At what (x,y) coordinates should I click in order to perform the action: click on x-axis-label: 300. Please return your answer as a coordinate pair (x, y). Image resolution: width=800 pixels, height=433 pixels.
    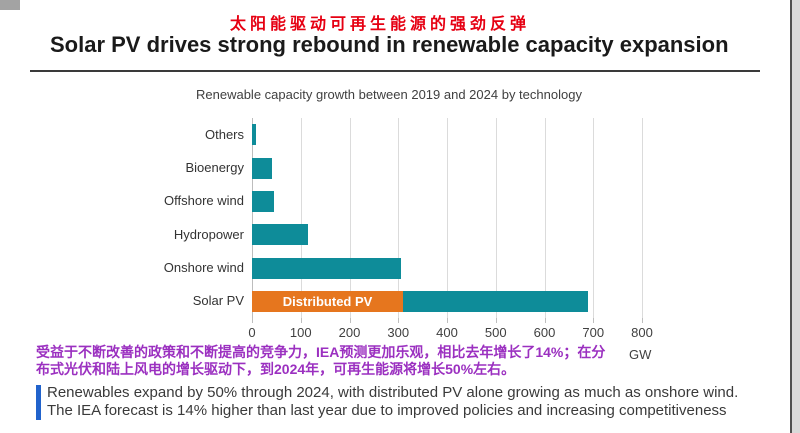
    Looking at the image, I should click on (398, 332).